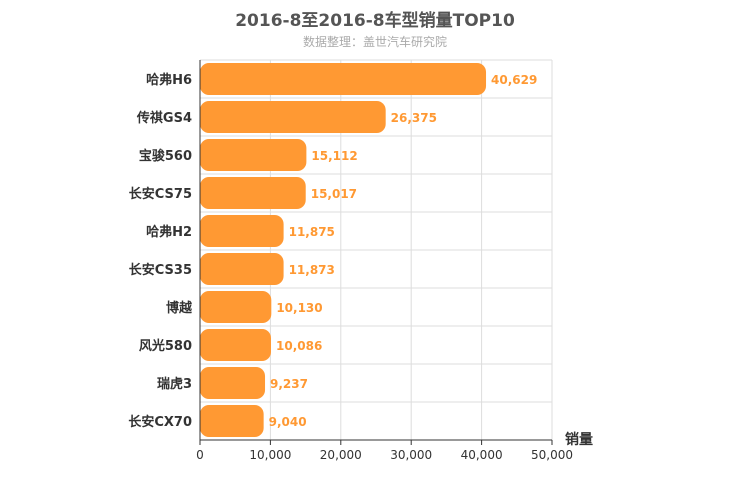 The height and width of the screenshot is (500, 750). What do you see at coordinates (312, 270) in the screenshot?
I see `data-label: 11,873` at bounding box center [312, 270].